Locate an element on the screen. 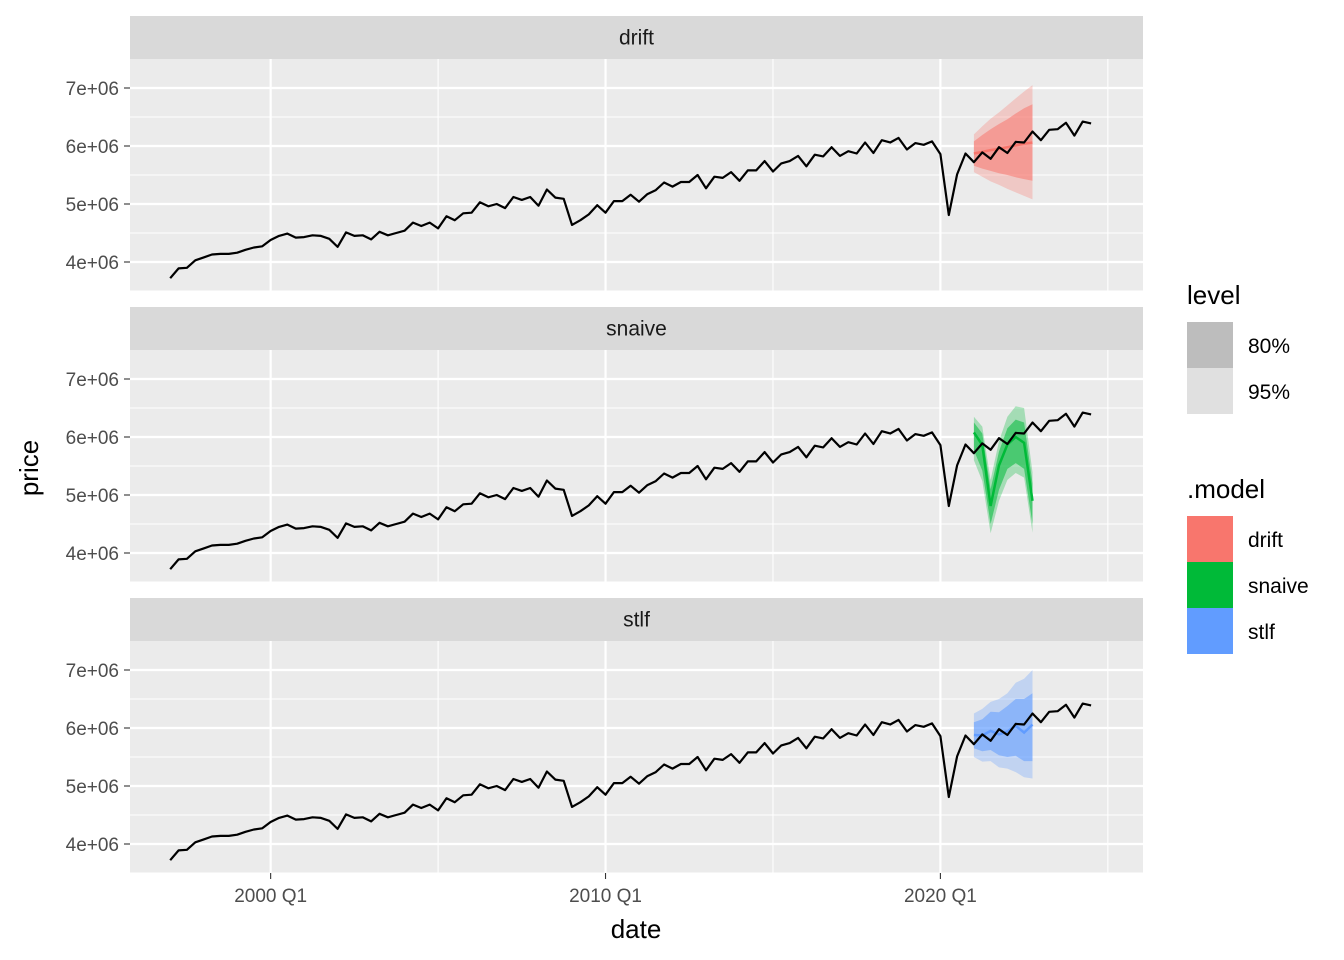 This screenshot has height=960, width=1344. facet-strip-label: stlf is located at coordinates (636, 620).